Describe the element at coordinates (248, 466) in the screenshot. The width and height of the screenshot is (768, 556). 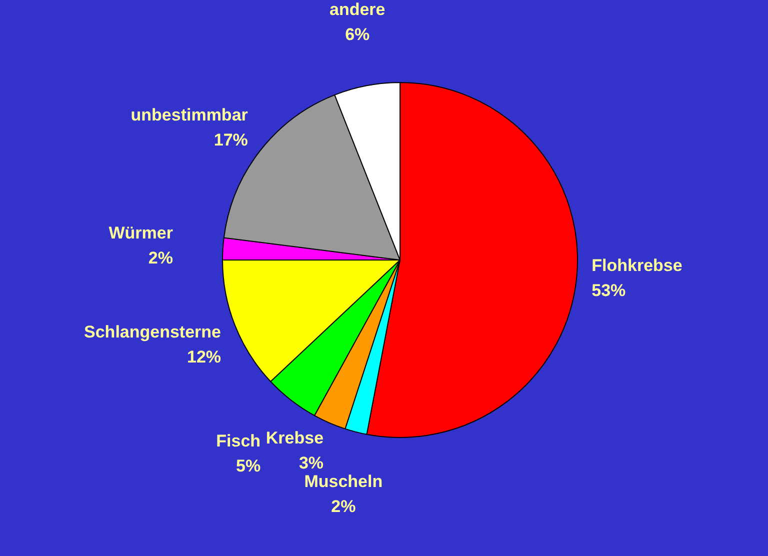
I see `data-label: 5%` at that location.